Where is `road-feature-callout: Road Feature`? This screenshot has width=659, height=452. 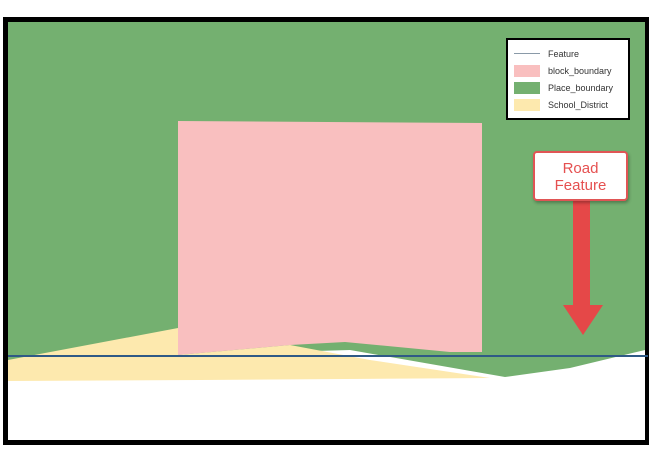
road-feature-callout: Road Feature is located at coordinates (580, 176).